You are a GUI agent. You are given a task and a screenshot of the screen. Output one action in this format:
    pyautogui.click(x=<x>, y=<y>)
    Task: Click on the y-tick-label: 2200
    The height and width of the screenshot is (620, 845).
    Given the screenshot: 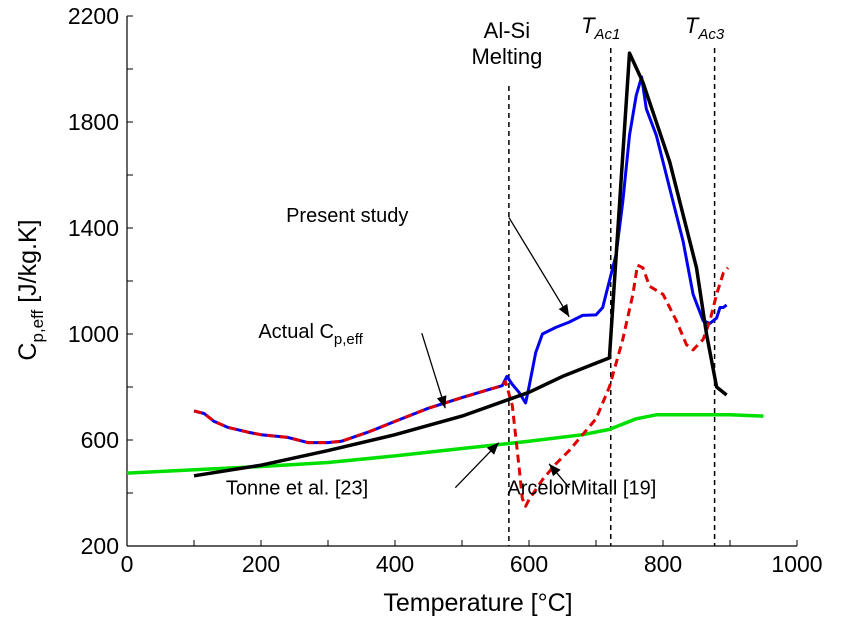 What is the action you would take?
    pyautogui.click(x=93, y=16)
    